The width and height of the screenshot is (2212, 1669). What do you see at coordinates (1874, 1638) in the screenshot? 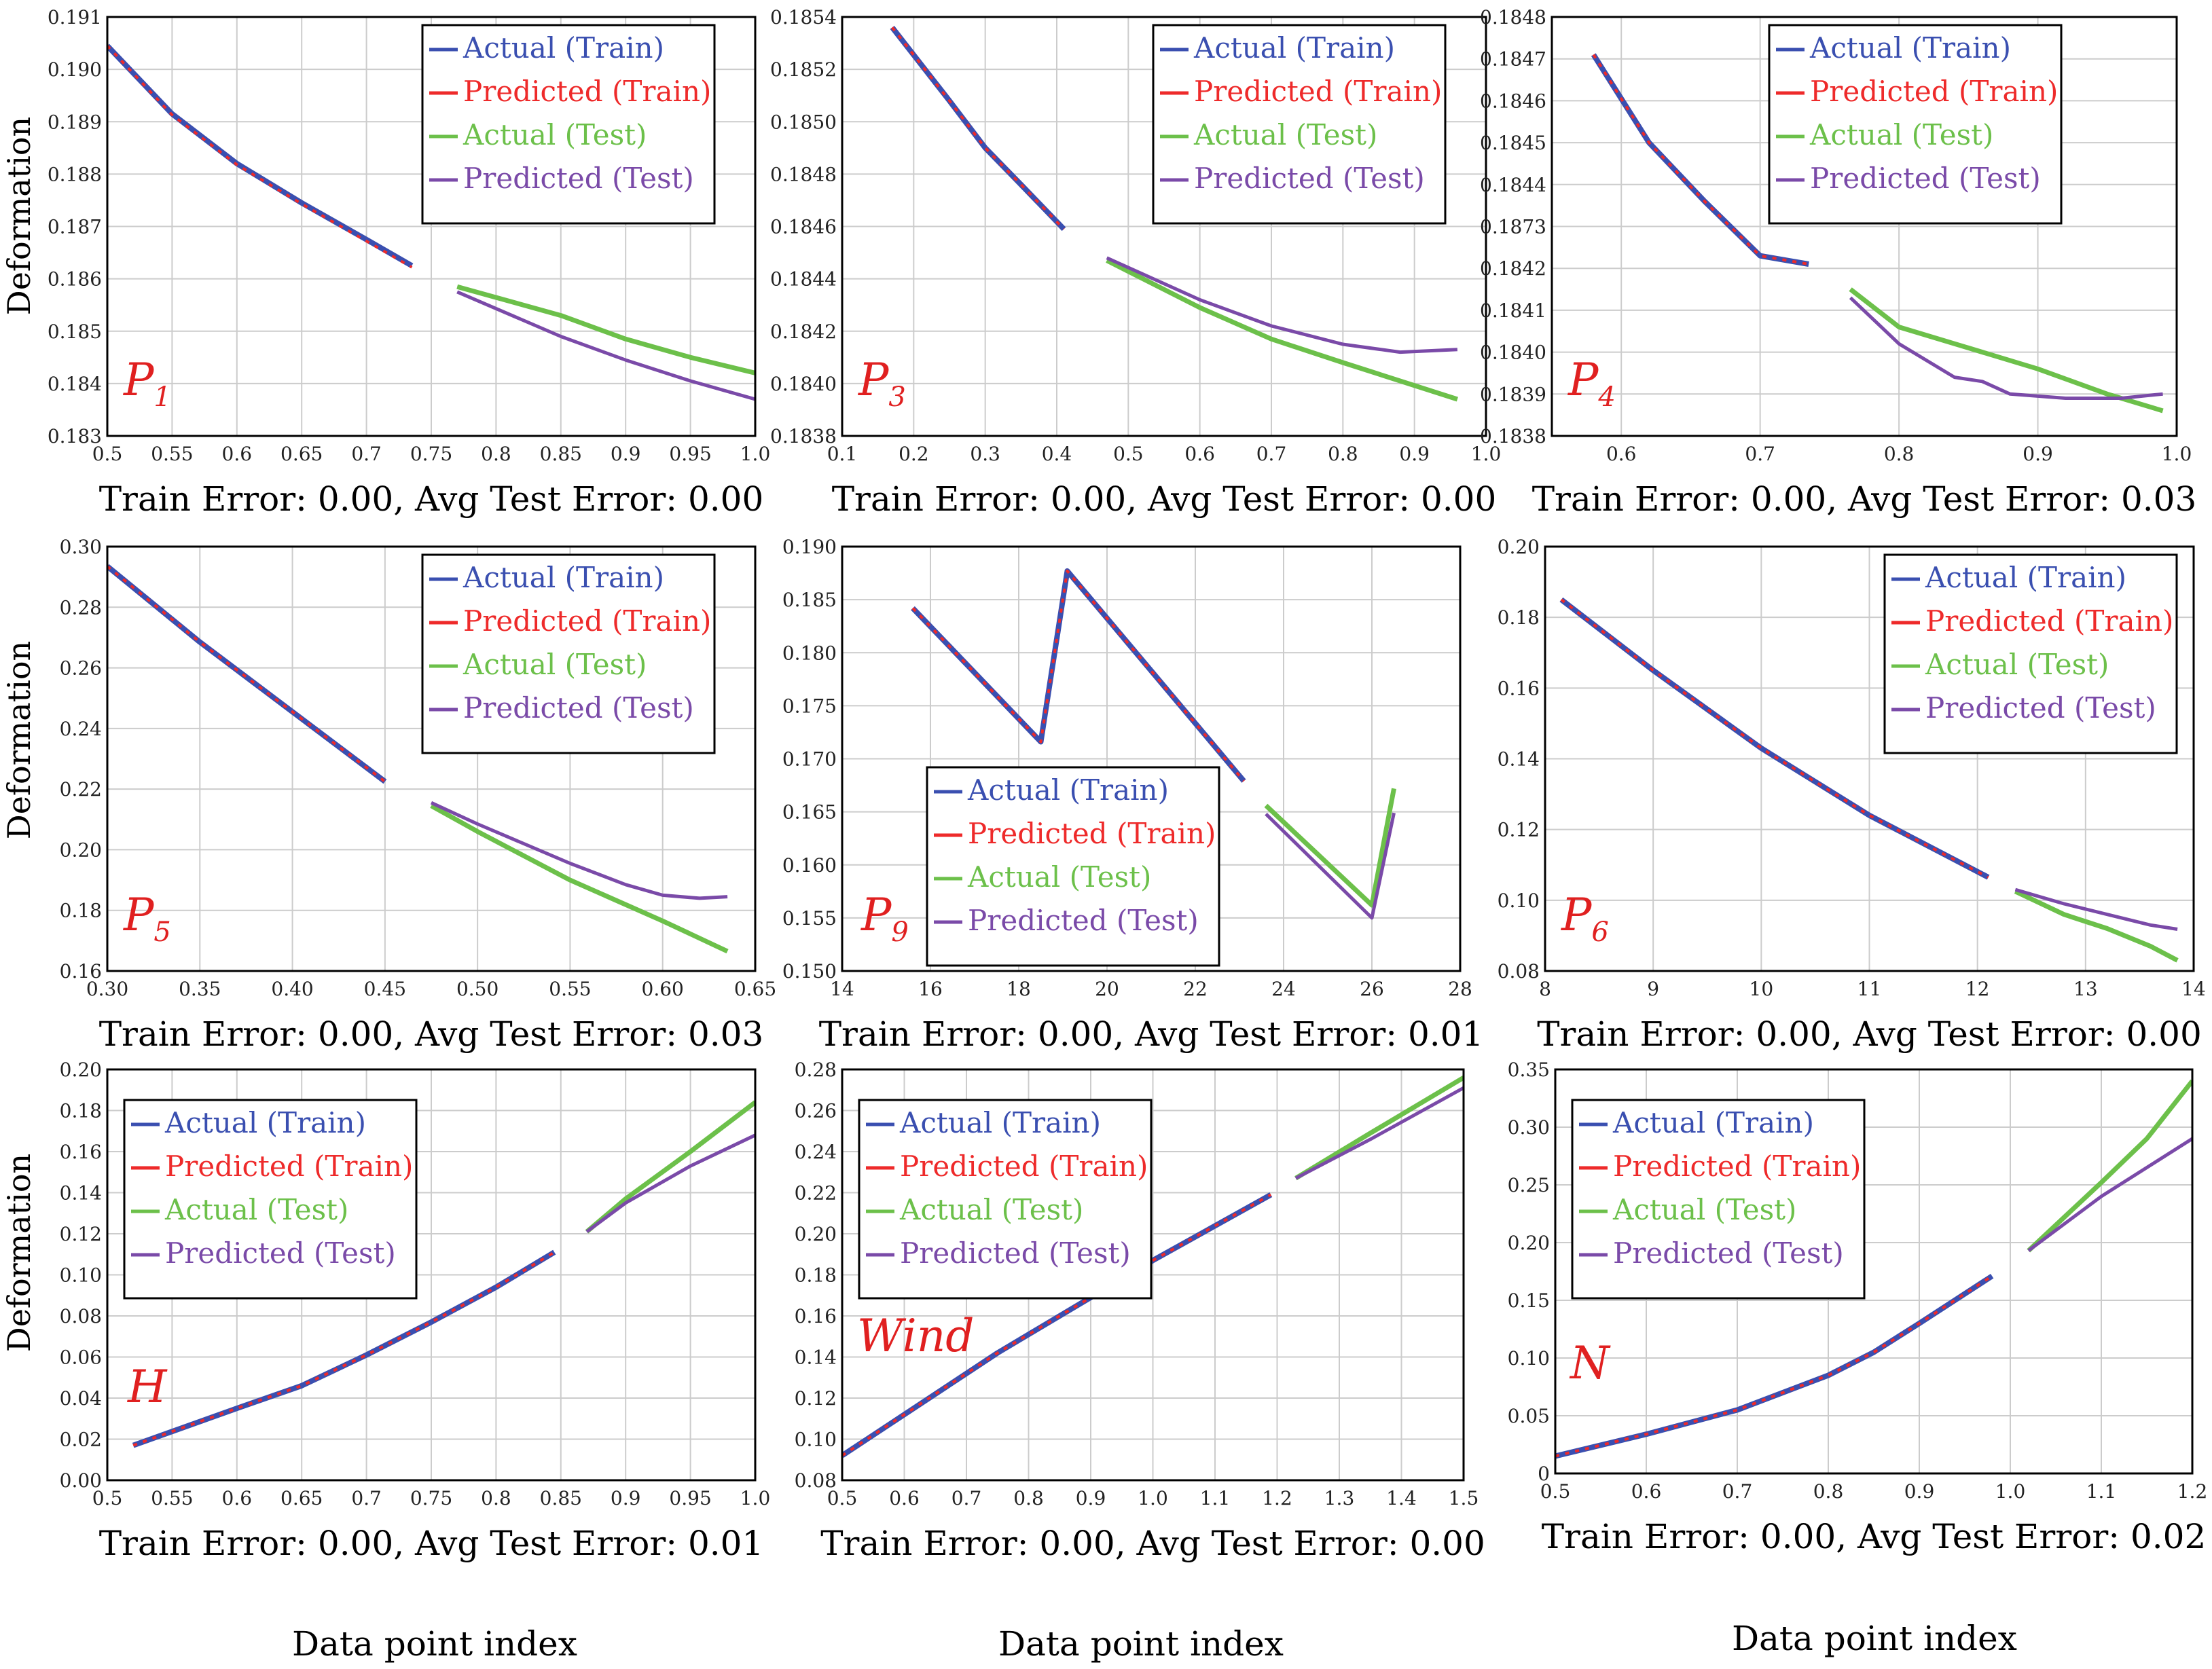
I see `x-axis-label-col-3: Data point index` at bounding box center [1874, 1638].